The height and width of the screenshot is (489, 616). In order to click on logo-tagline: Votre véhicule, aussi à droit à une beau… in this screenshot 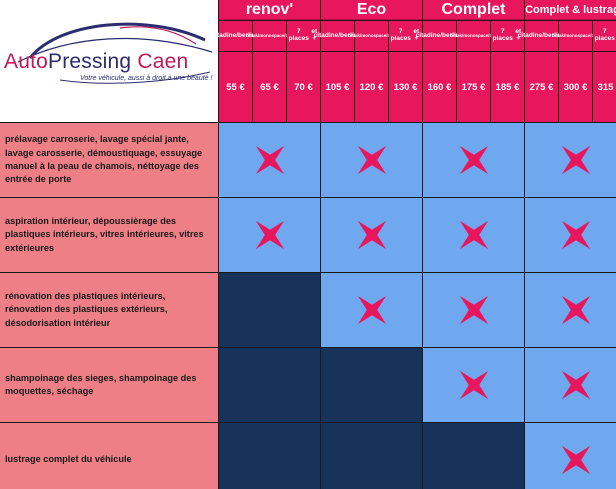, I will do `click(146, 78)`.